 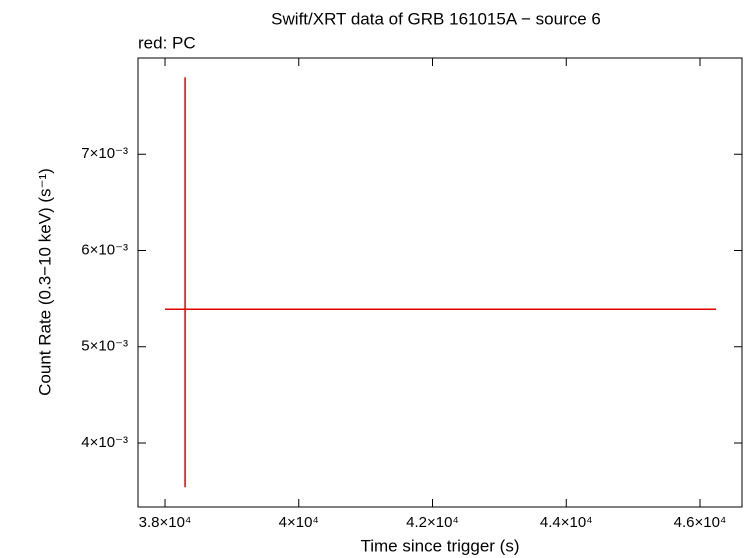 What do you see at coordinates (167, 42) in the screenshot?
I see `chart-subtitle: red: PC` at bounding box center [167, 42].